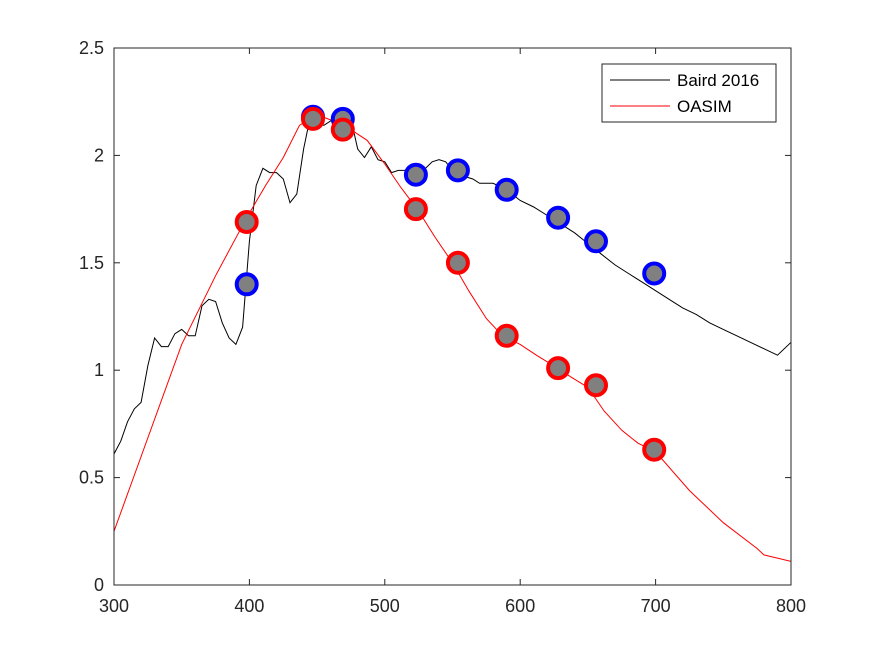 The image size is (875, 661). Describe the element at coordinates (91, 263) in the screenshot. I see `y-tick-label: 1.5` at that location.